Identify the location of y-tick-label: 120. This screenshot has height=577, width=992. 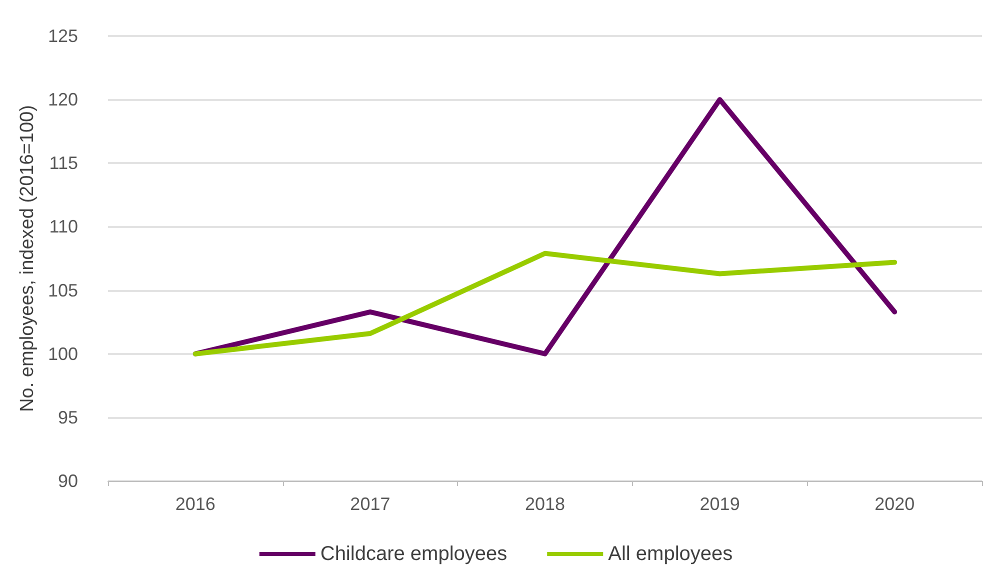
(63, 100).